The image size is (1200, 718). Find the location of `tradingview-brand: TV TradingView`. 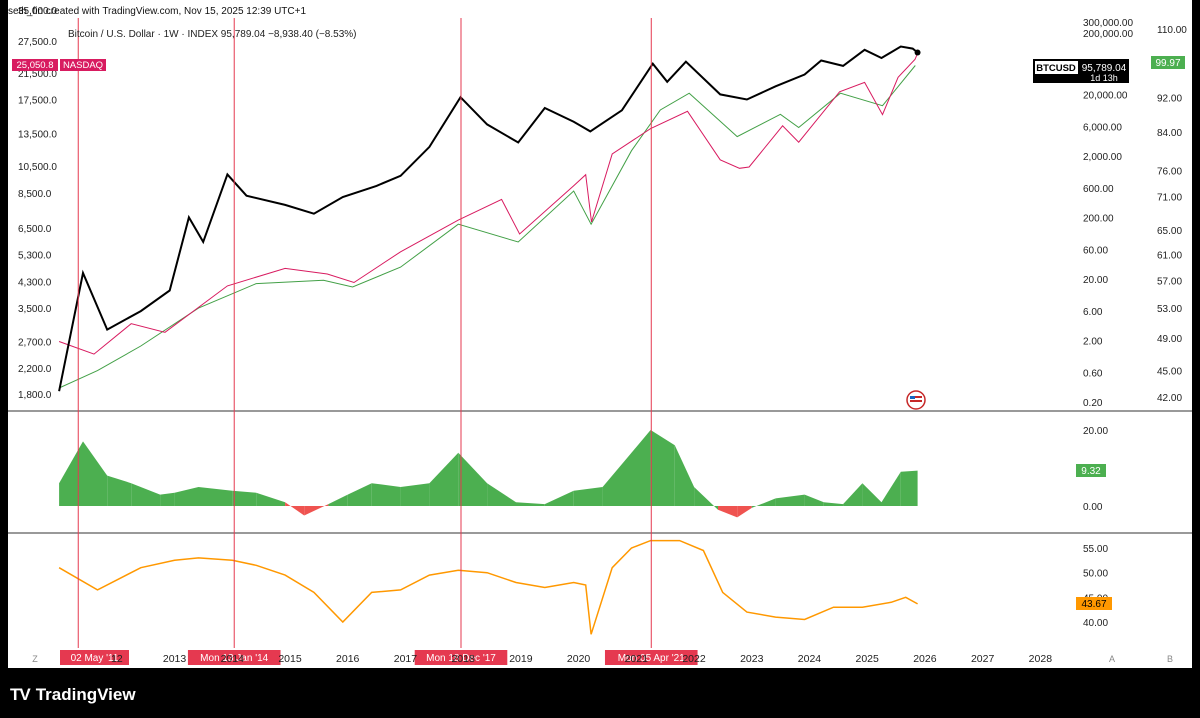

tradingview-brand: TV TradingView is located at coordinates (73, 695).